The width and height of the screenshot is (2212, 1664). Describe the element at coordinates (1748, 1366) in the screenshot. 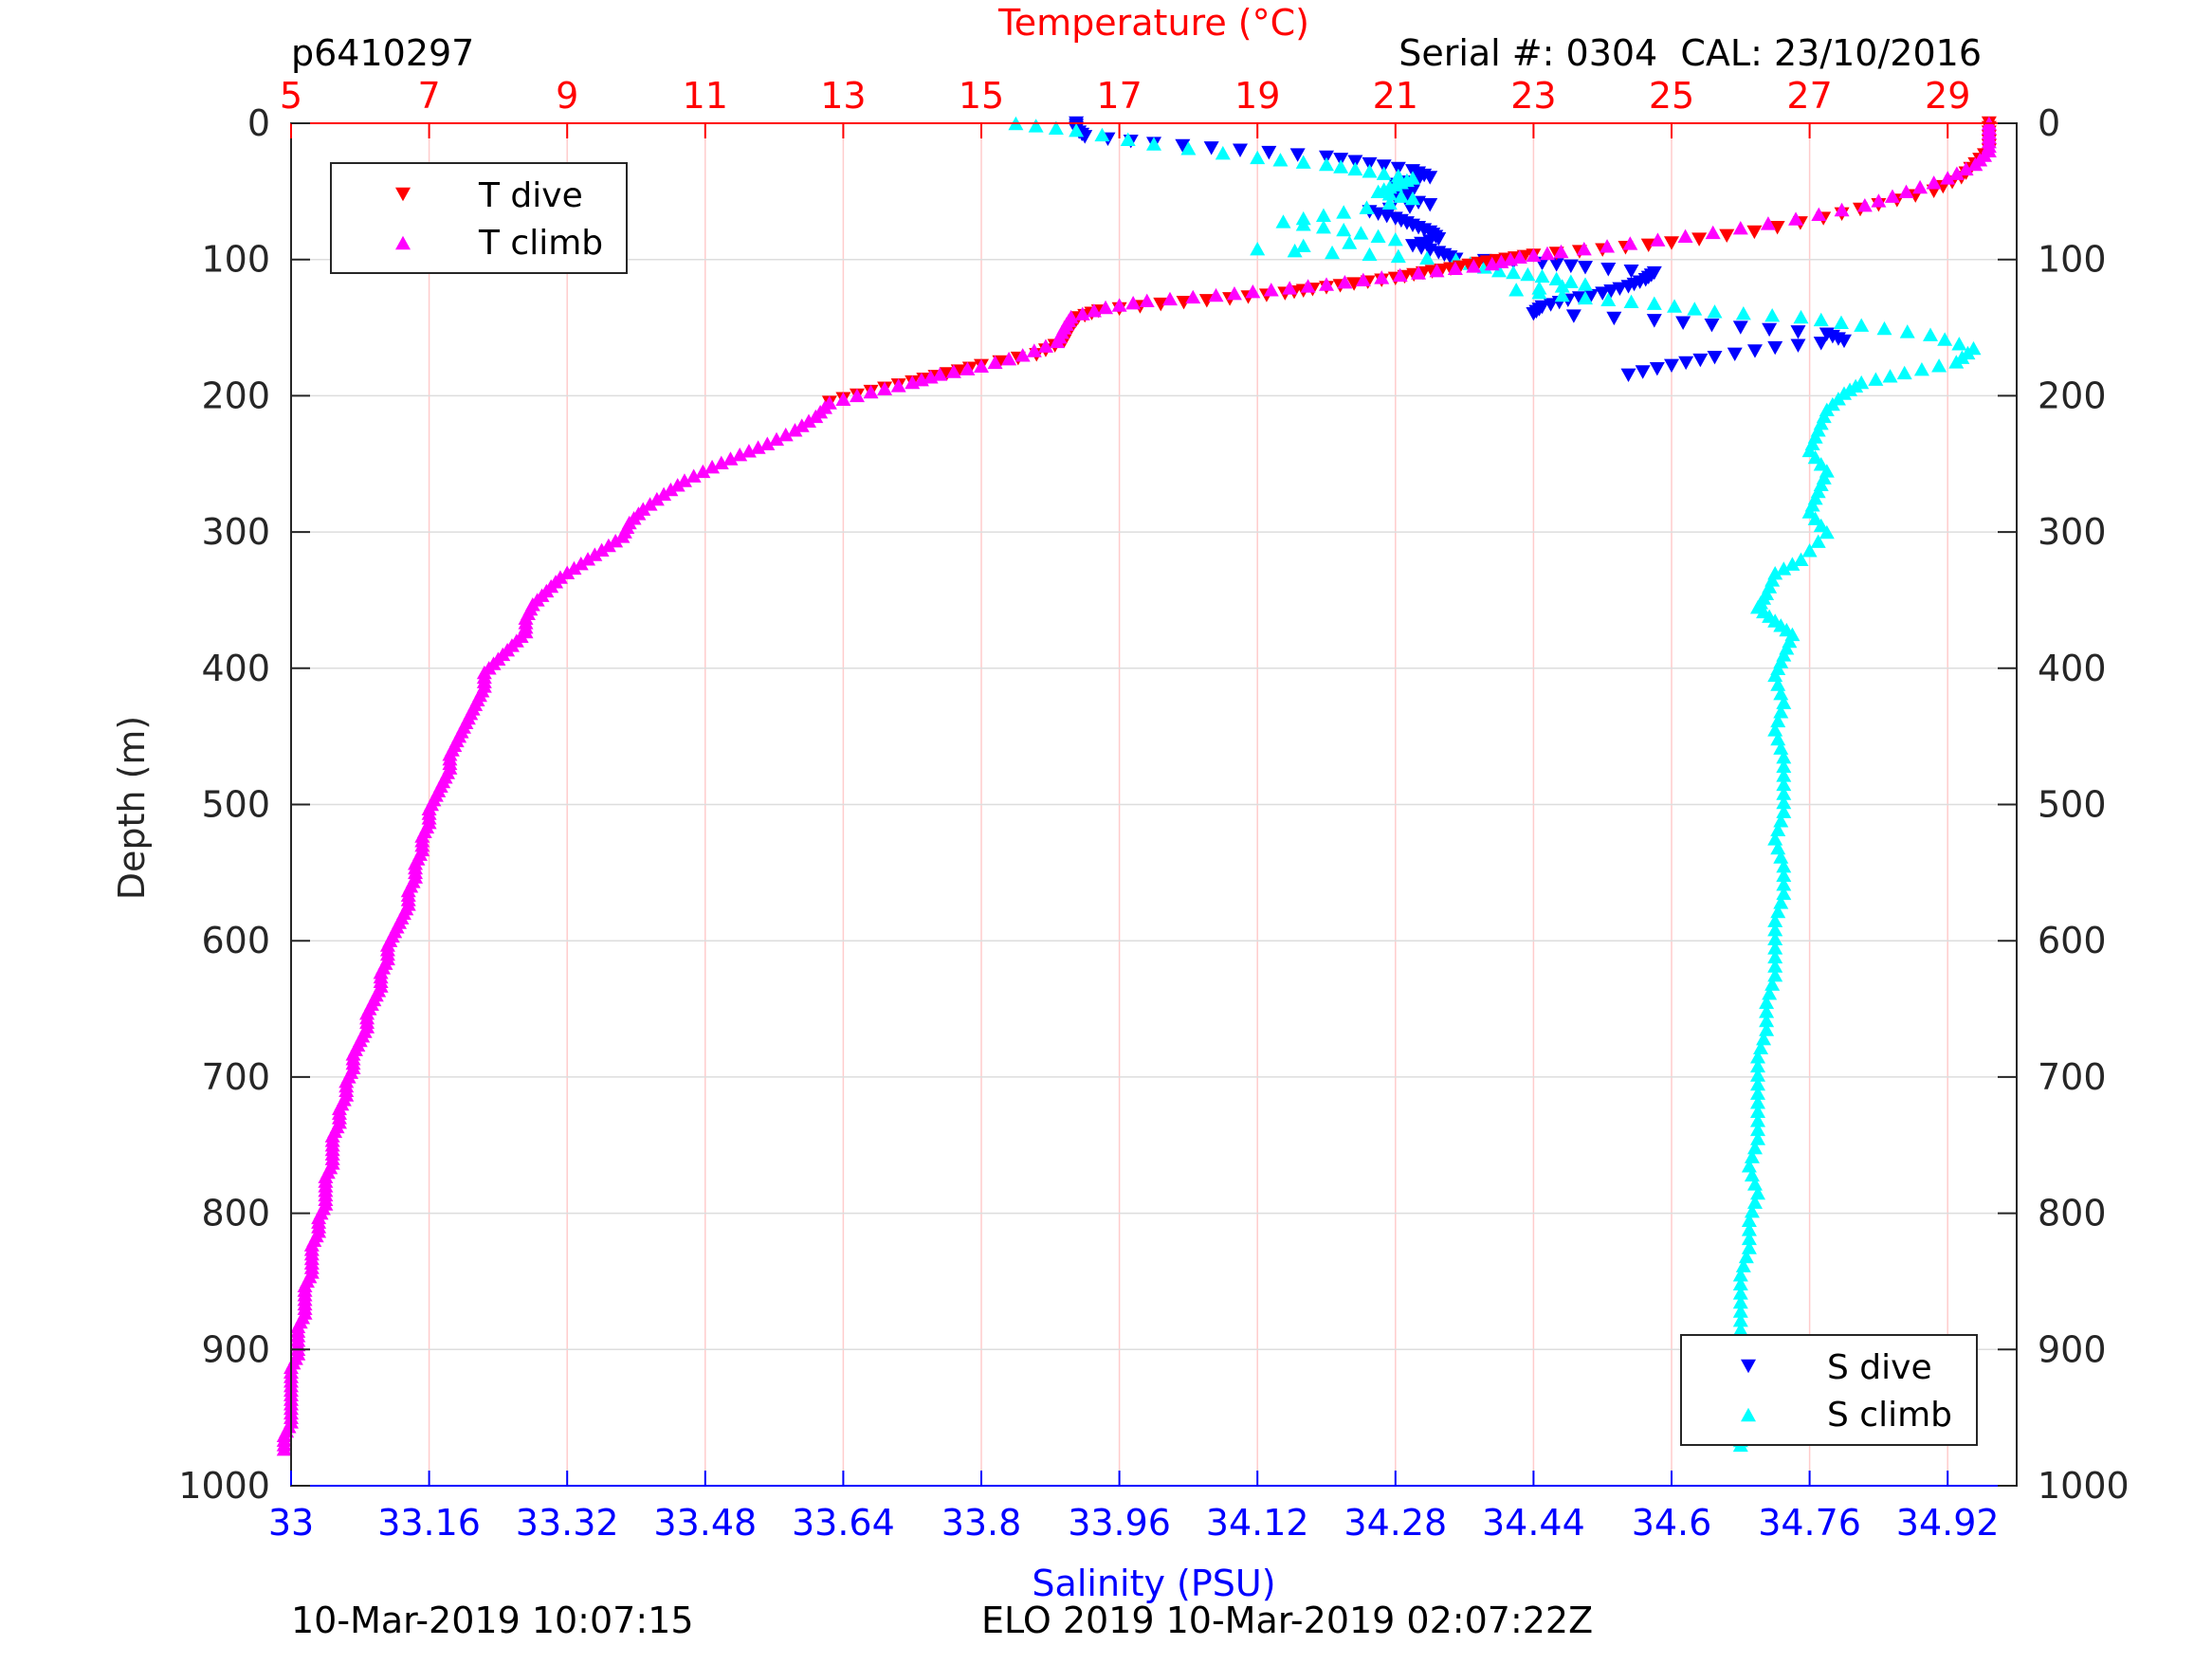

I see `legend-s-dive-marker` at that location.